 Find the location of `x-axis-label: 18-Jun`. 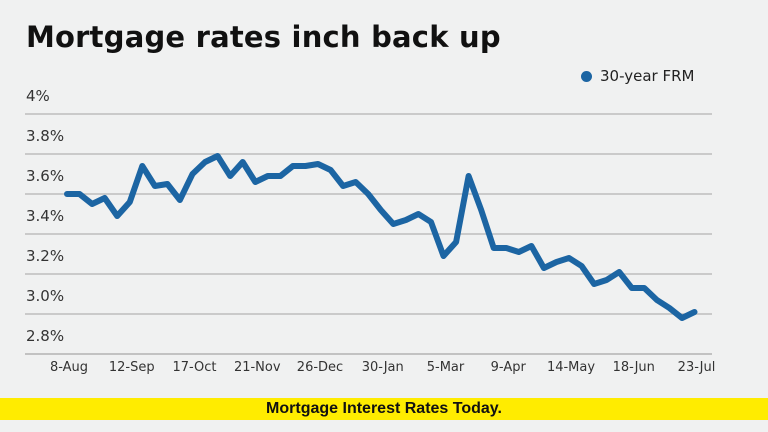

x-axis-label: 18-Jun is located at coordinates (633, 367).